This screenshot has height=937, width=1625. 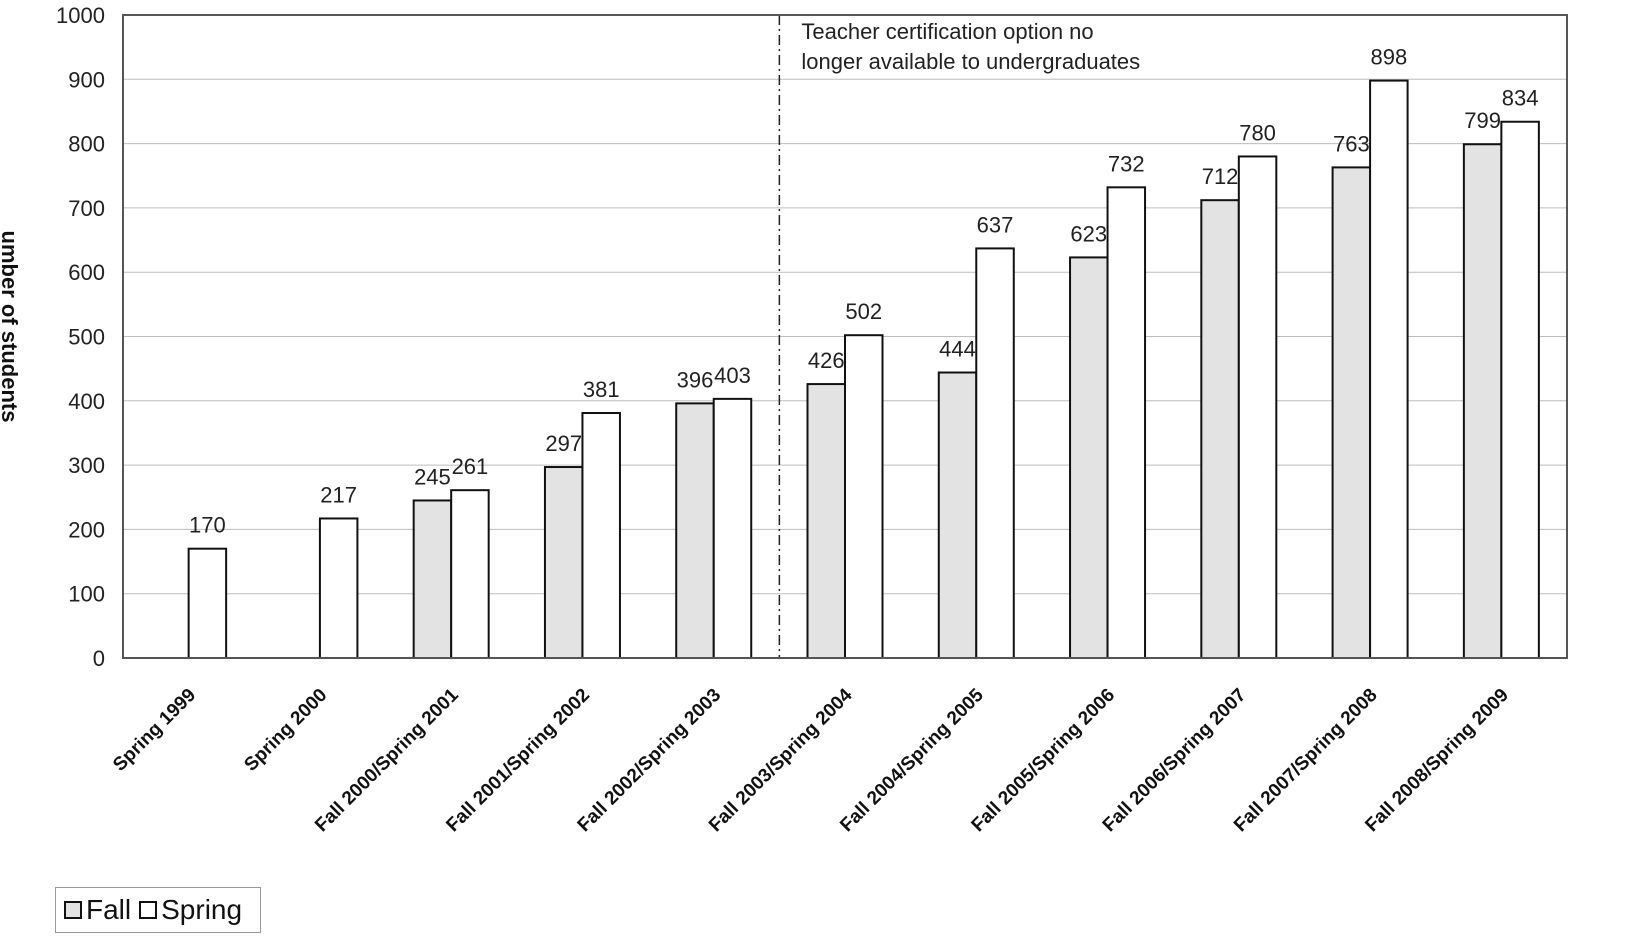 I want to click on x-tick-label: Fall 2003/Spring 2004, so click(x=781, y=760).